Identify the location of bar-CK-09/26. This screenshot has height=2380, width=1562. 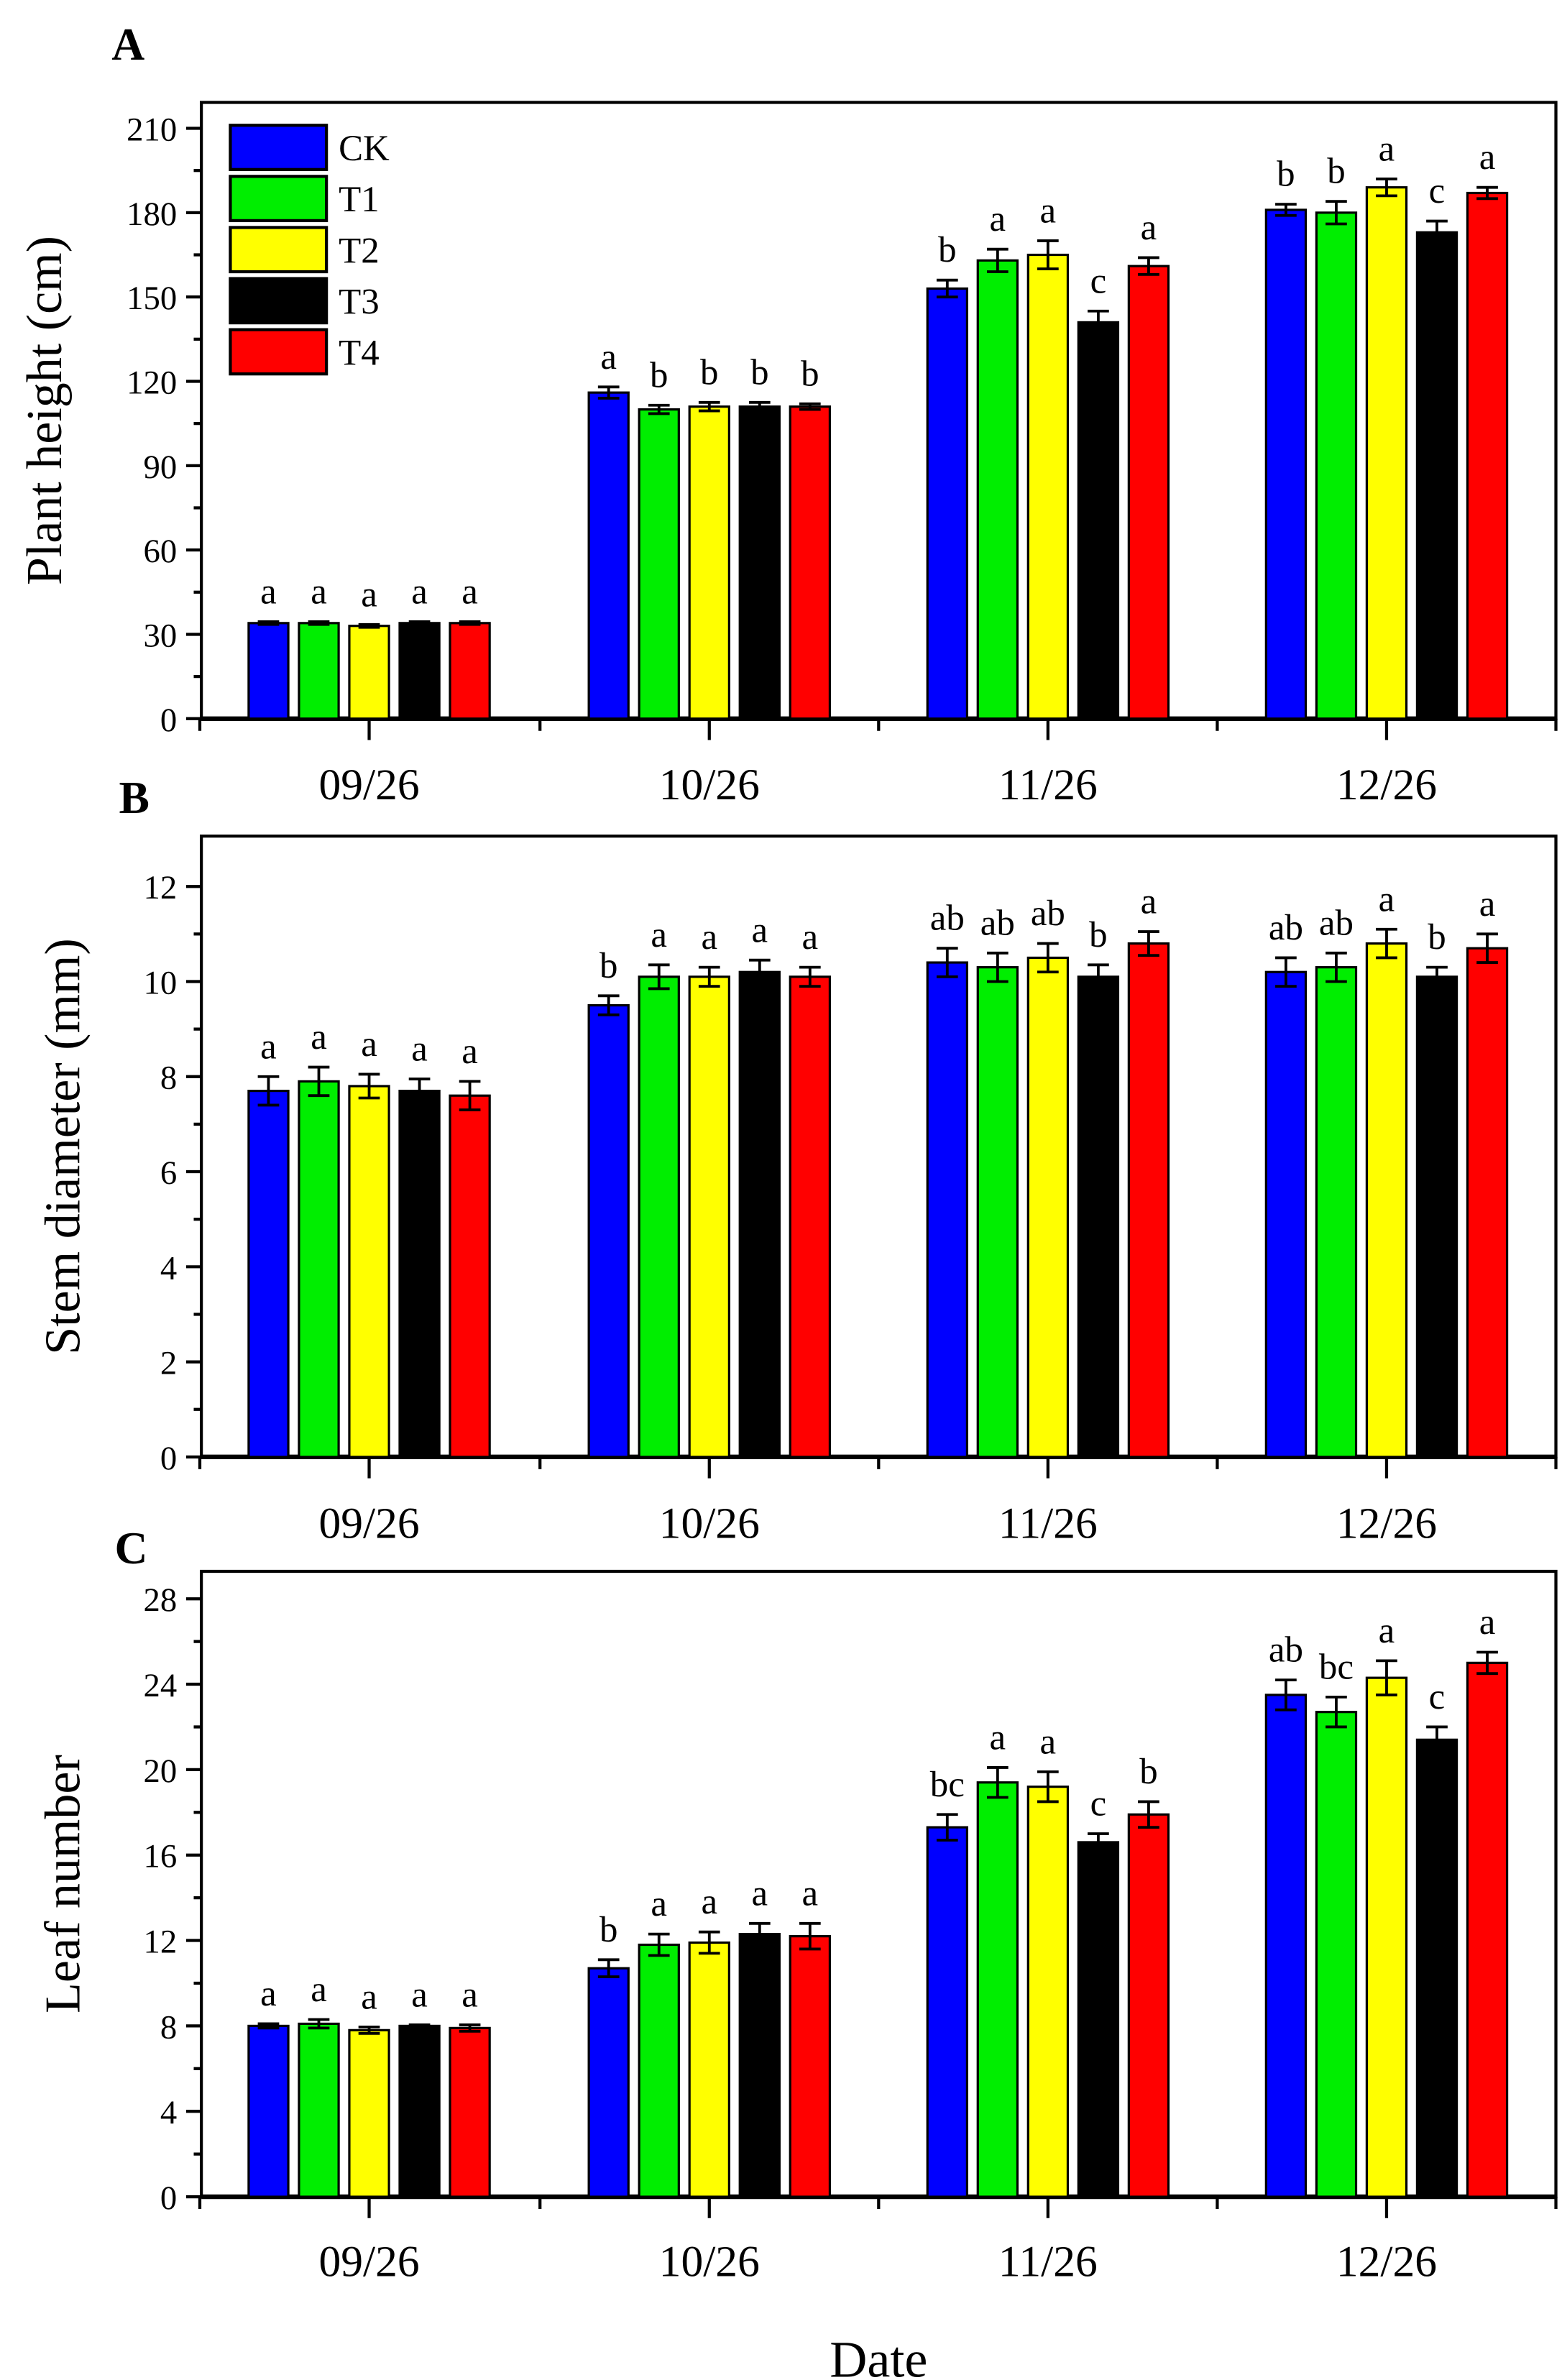
(268, 2111).